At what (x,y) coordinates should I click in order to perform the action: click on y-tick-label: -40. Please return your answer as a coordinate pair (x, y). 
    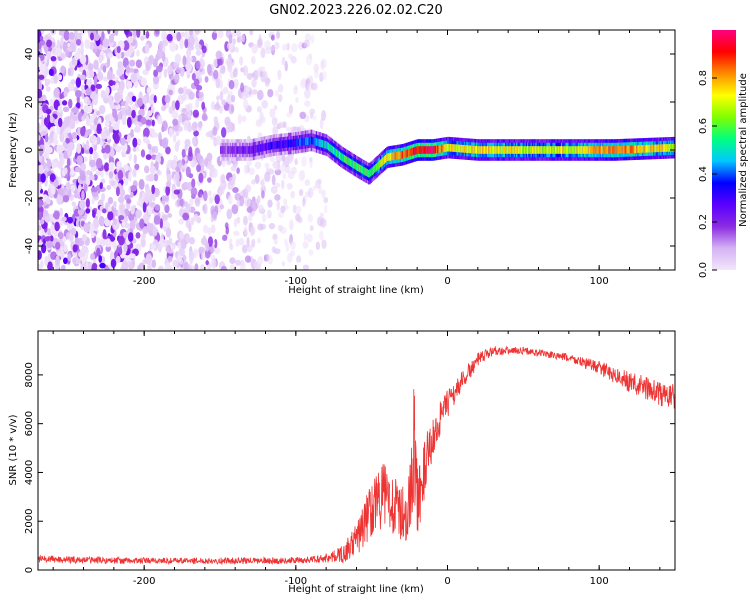
    Looking at the image, I should click on (29, 246).